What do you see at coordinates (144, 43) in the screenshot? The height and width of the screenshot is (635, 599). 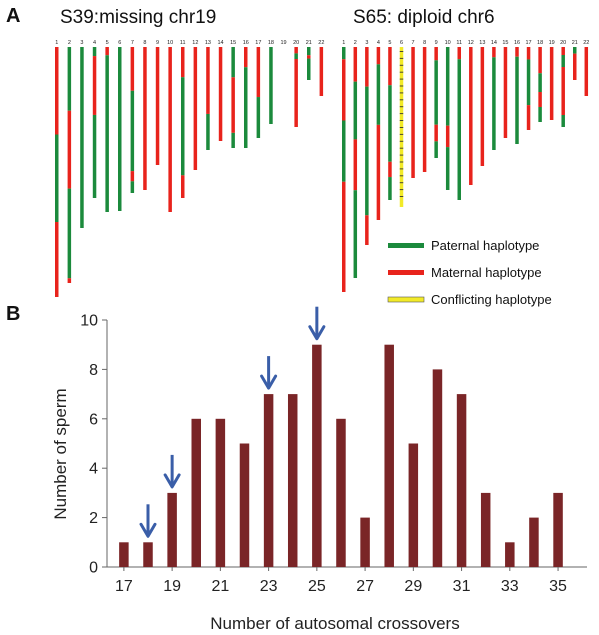 I see `left-chr-label-8: 8` at bounding box center [144, 43].